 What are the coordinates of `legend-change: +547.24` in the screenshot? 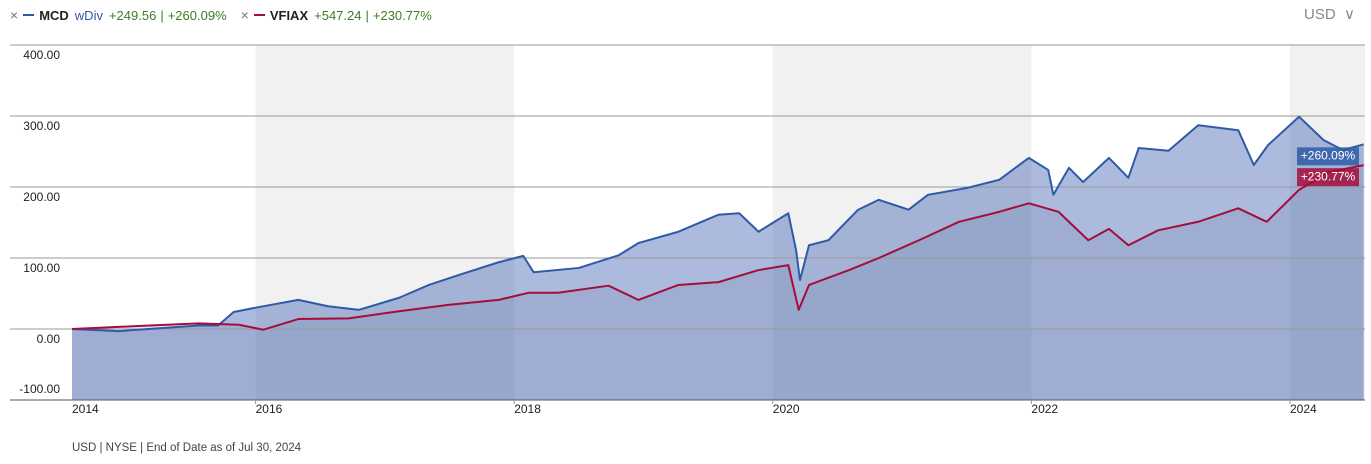 It's located at (338, 15).